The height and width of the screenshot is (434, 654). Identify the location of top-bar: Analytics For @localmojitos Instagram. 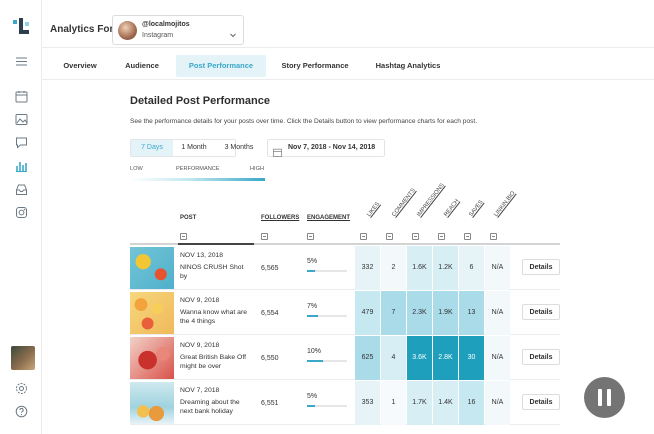
(348, 24).